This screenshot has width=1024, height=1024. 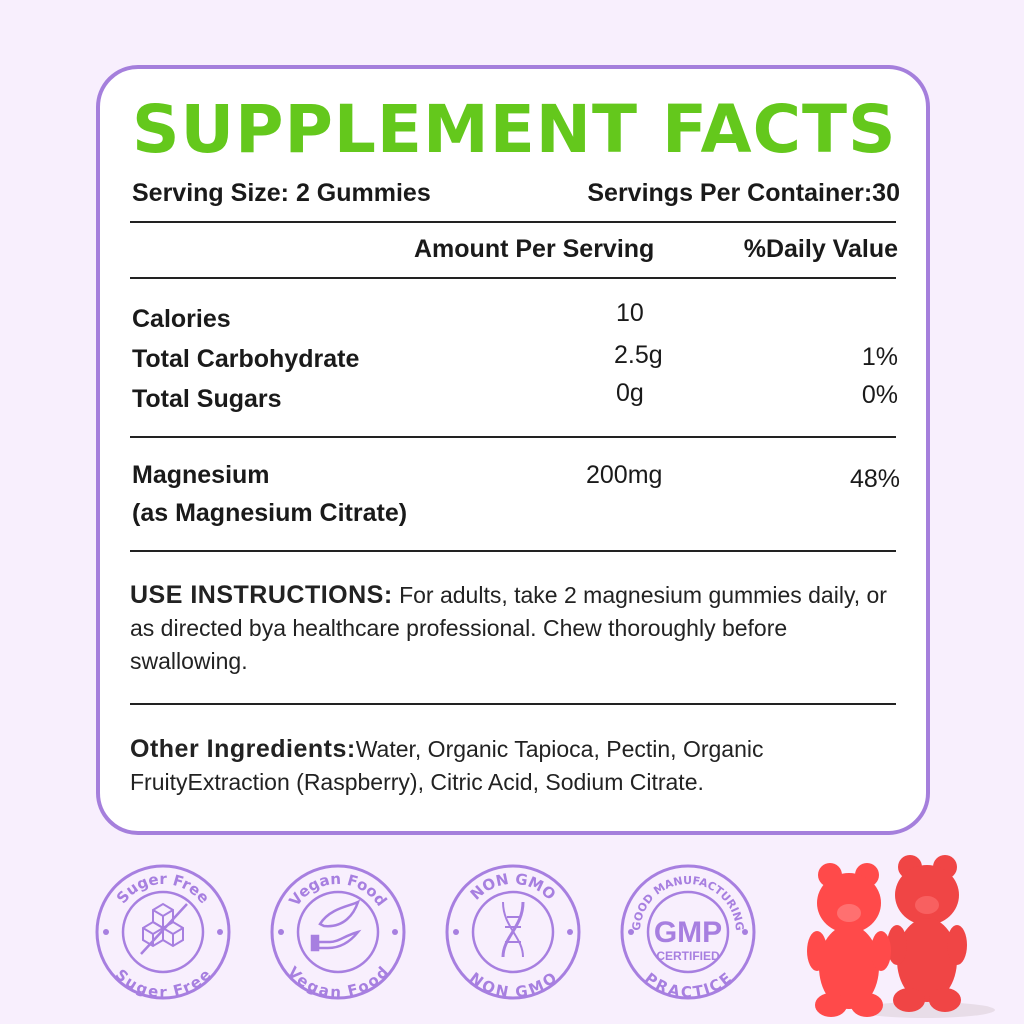 I want to click on row-name: Total Sugars, so click(x=207, y=399).